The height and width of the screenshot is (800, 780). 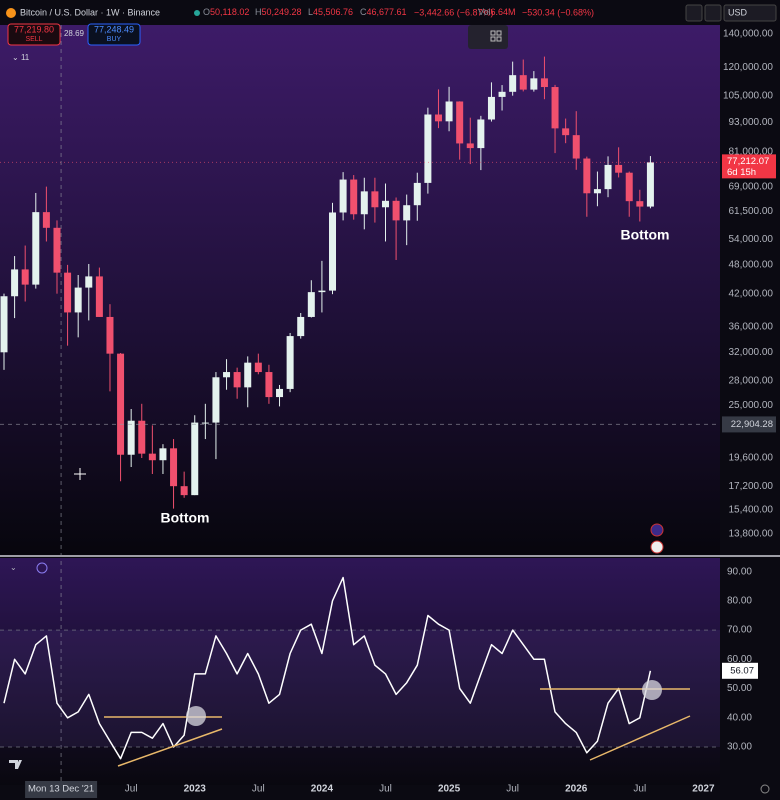 I want to click on y-tick-label: 70.00, so click(x=739, y=630).